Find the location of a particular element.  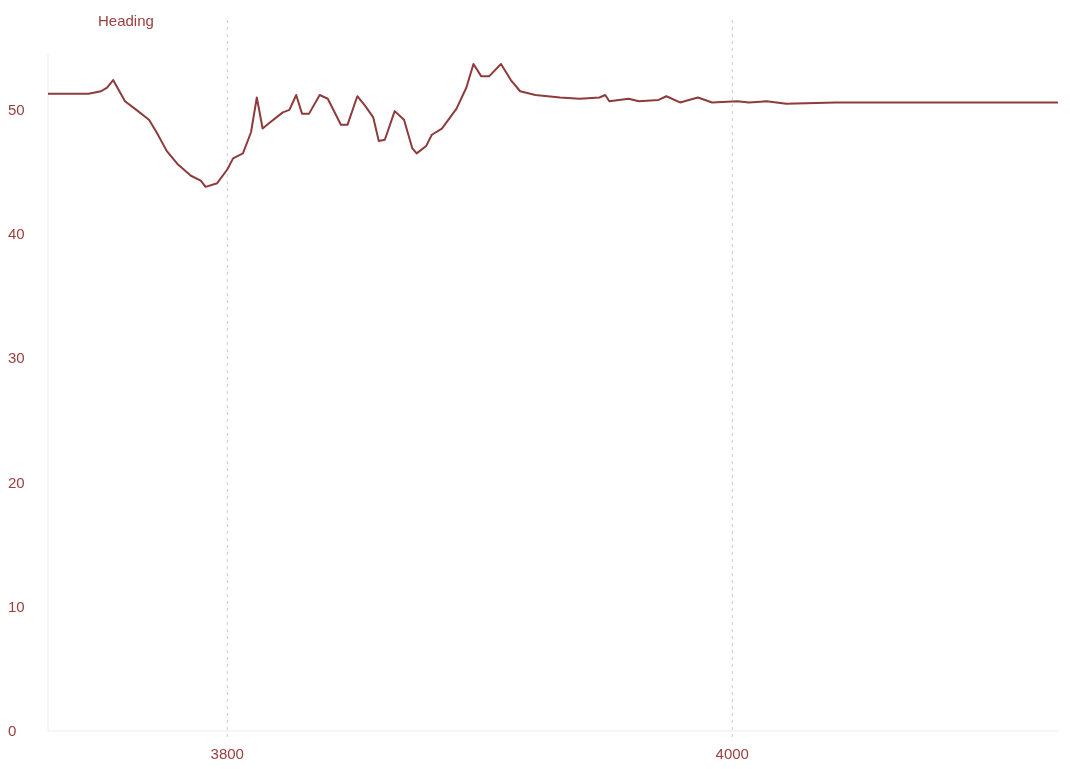

y-tick-label: 30 is located at coordinates (16, 358).